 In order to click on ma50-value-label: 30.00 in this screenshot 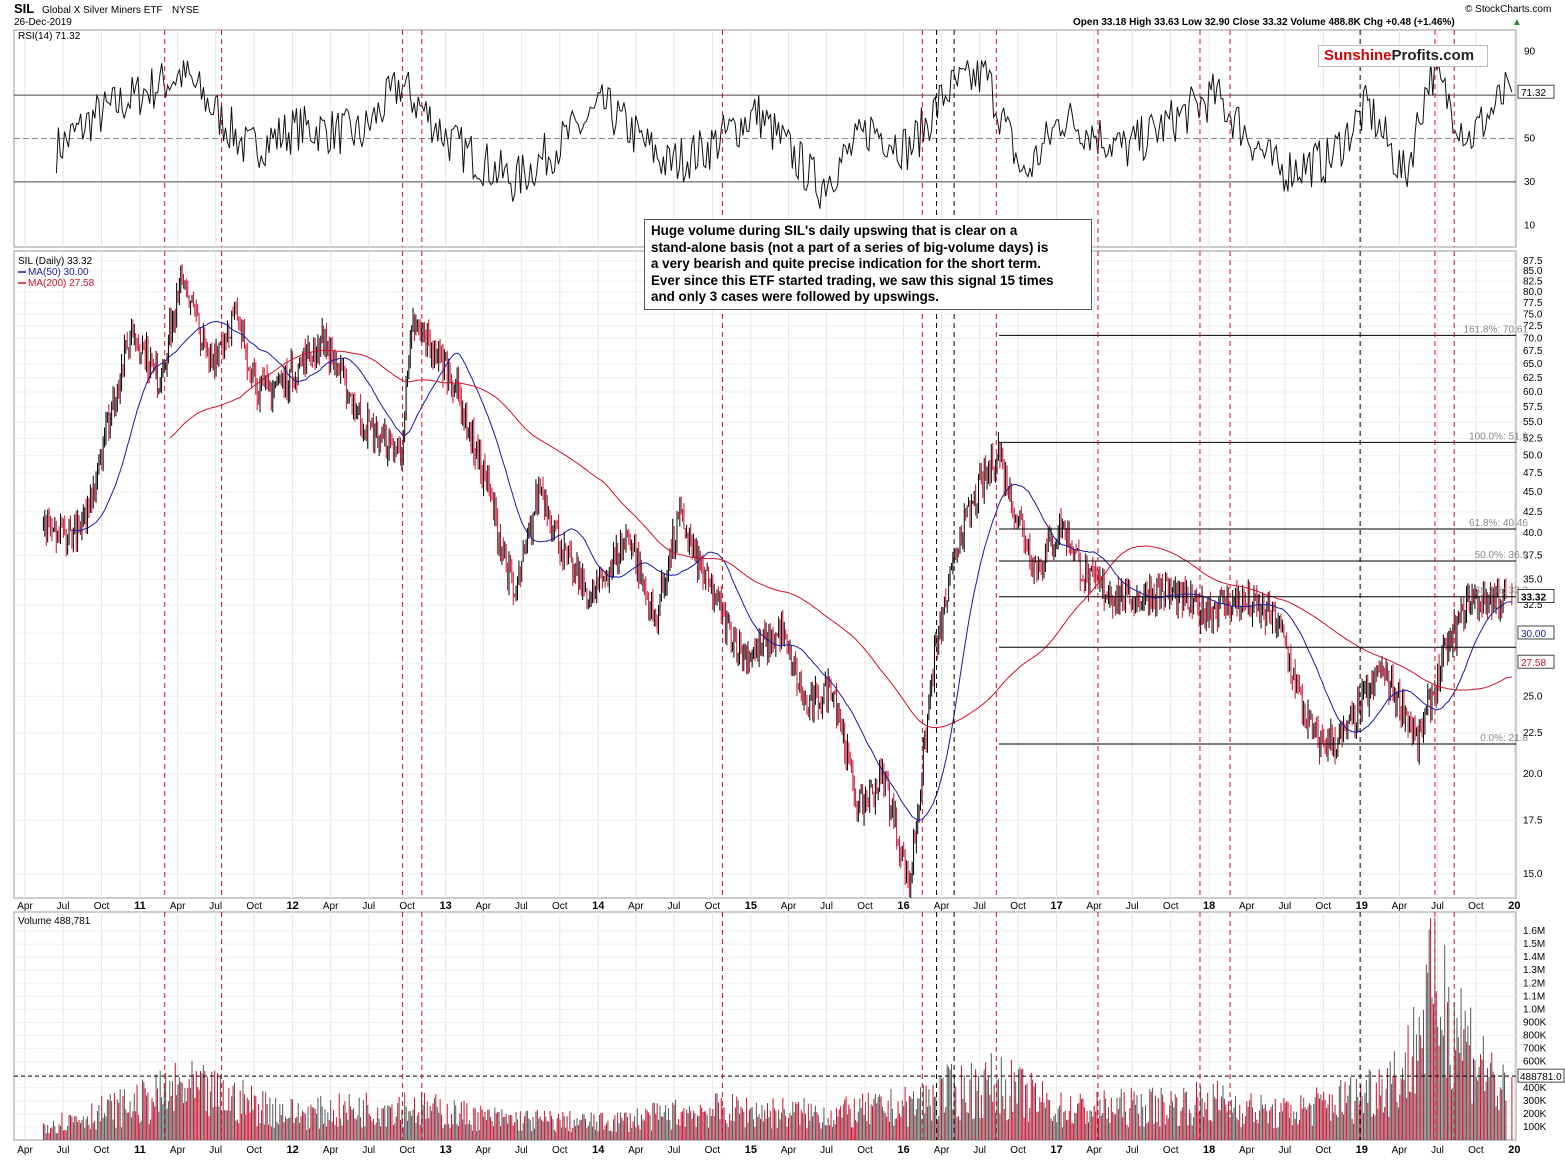, I will do `click(1533, 634)`.